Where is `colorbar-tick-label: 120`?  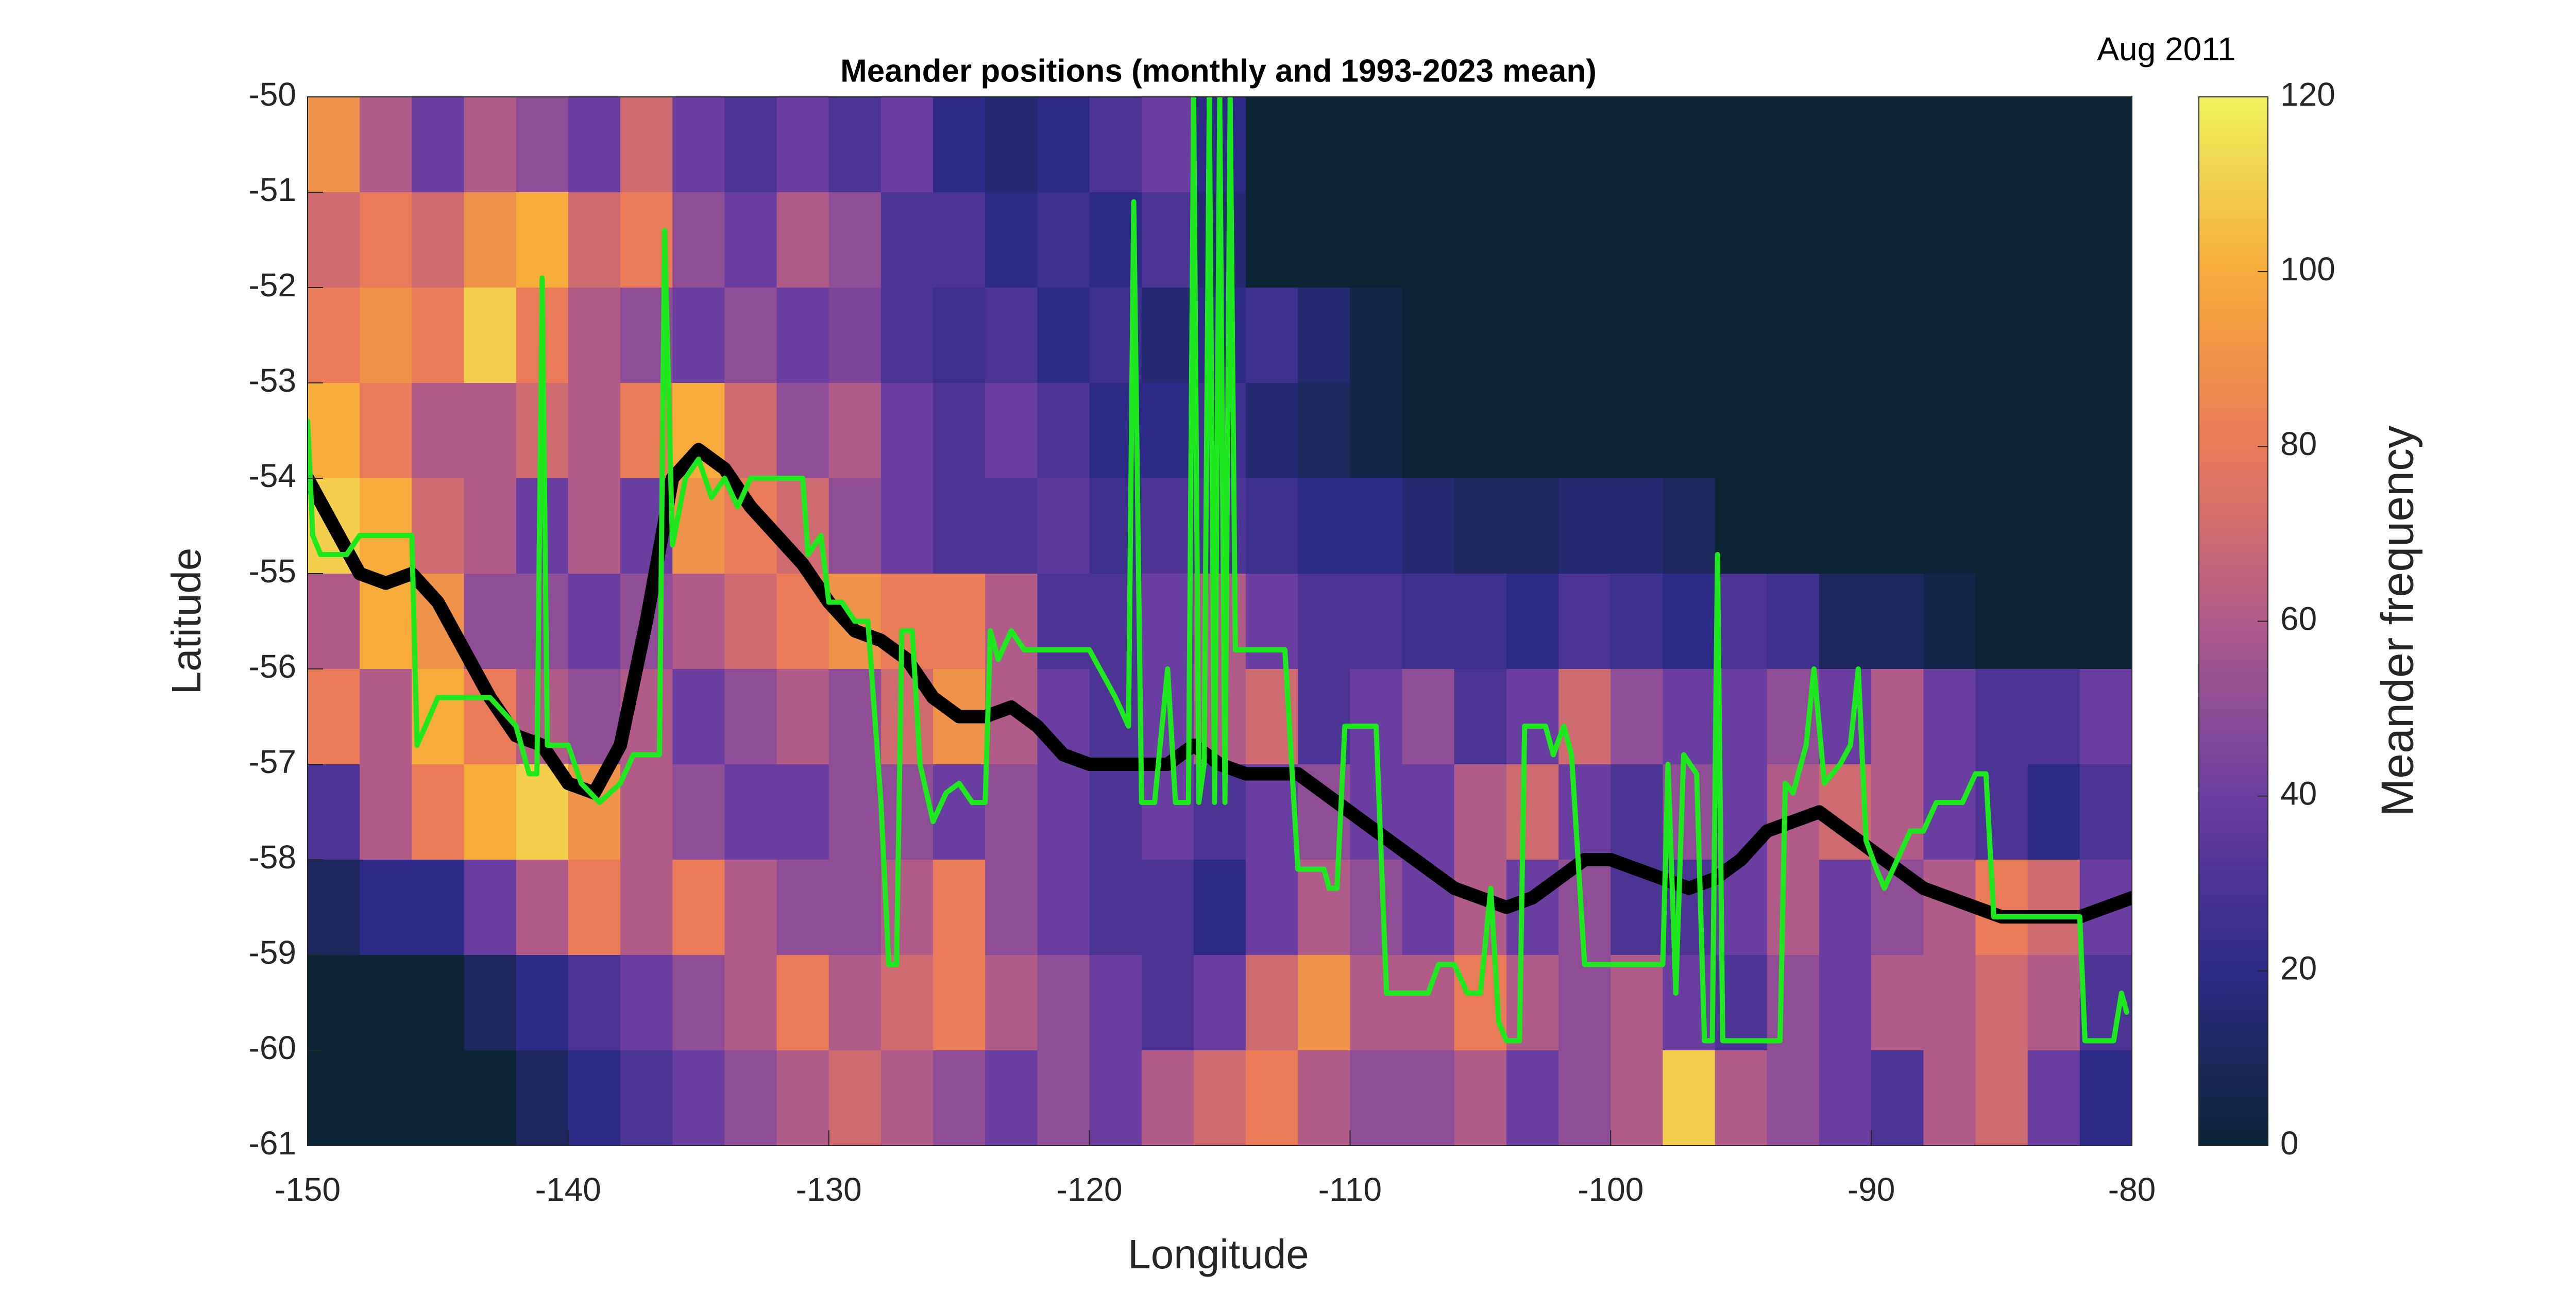
colorbar-tick-label: 120 is located at coordinates (2307, 94).